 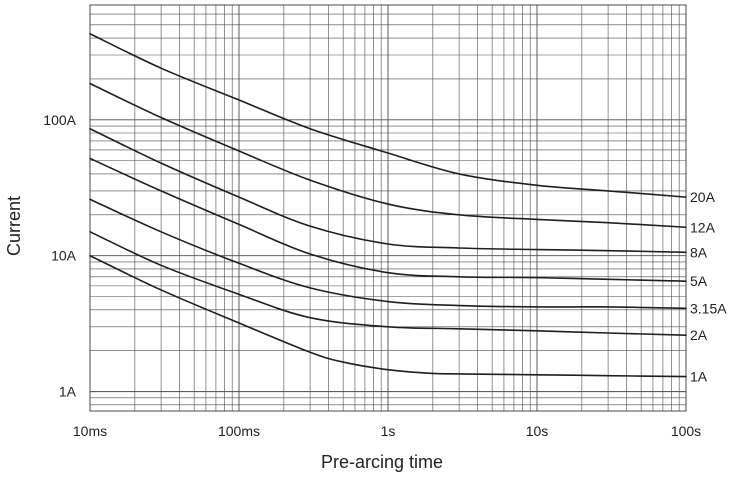 What do you see at coordinates (14, 226) in the screenshot?
I see `y-axis-title: Current` at bounding box center [14, 226].